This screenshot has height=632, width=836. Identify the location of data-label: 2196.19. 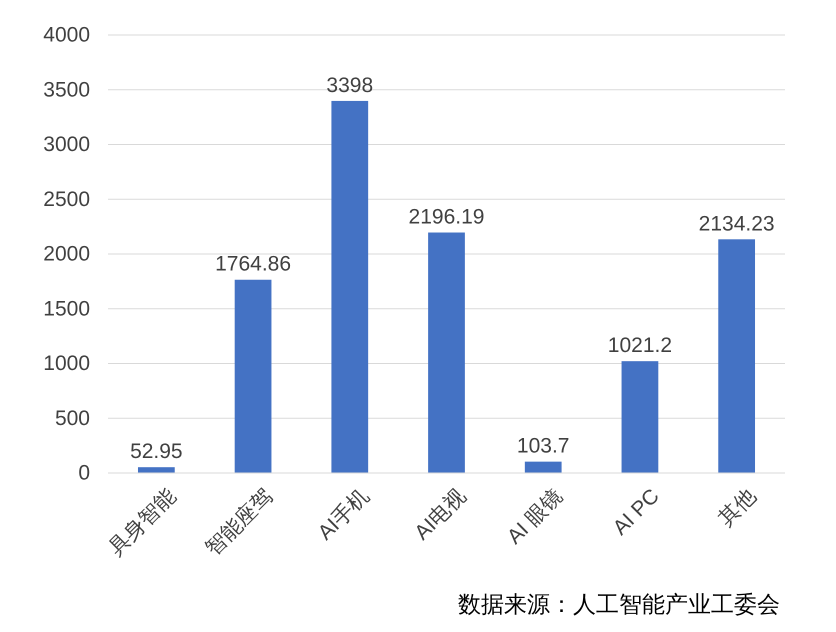
(446, 217).